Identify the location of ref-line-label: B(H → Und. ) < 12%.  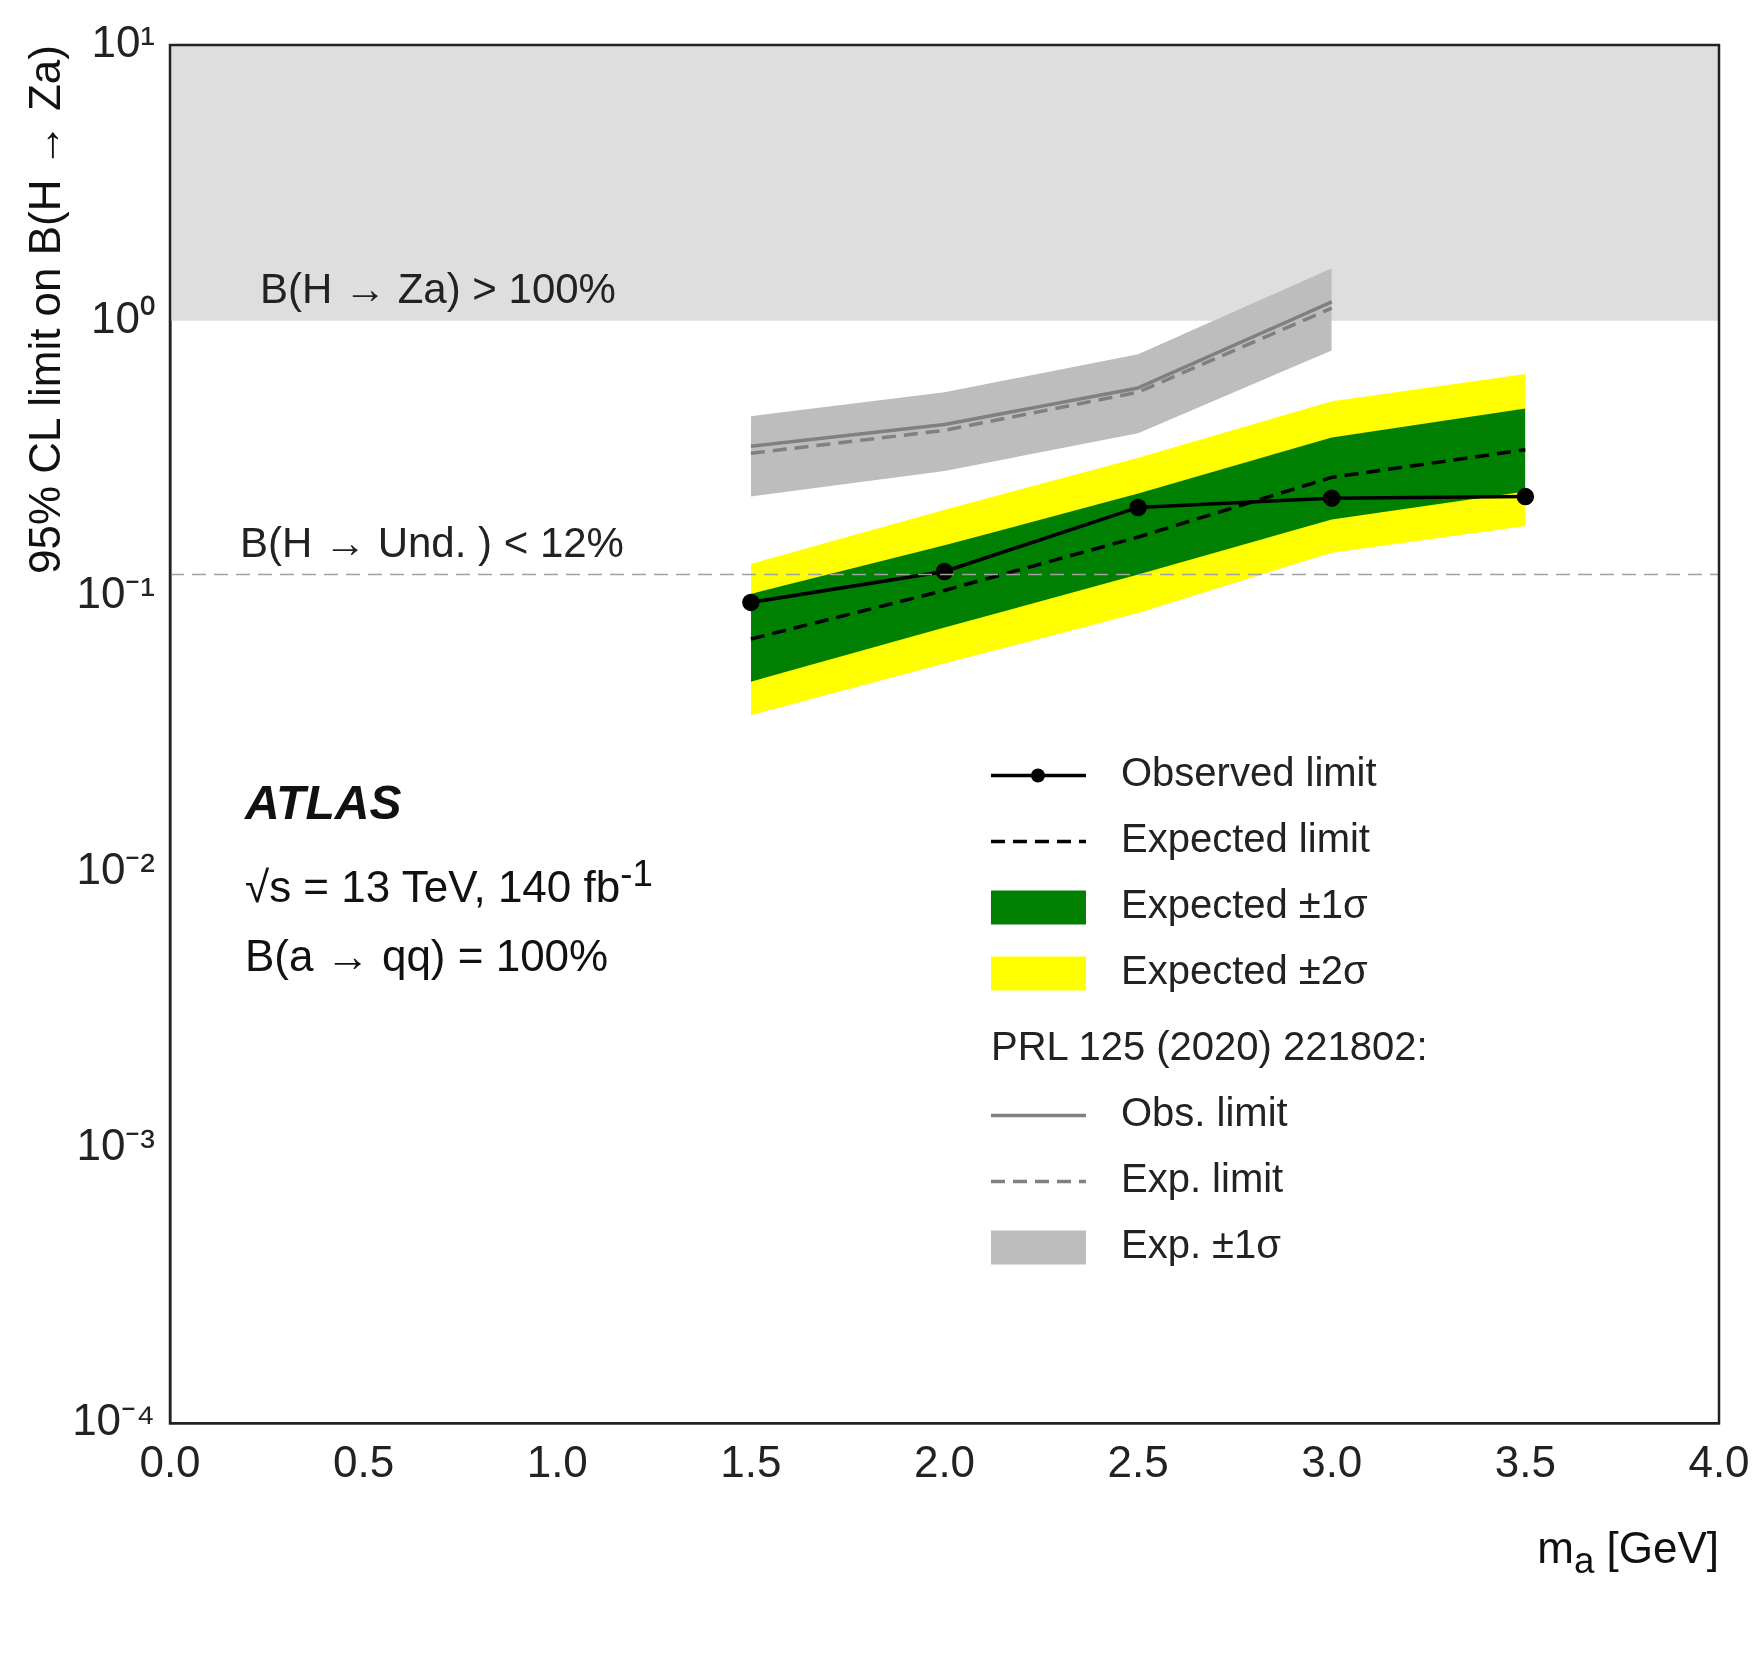
(432, 543).